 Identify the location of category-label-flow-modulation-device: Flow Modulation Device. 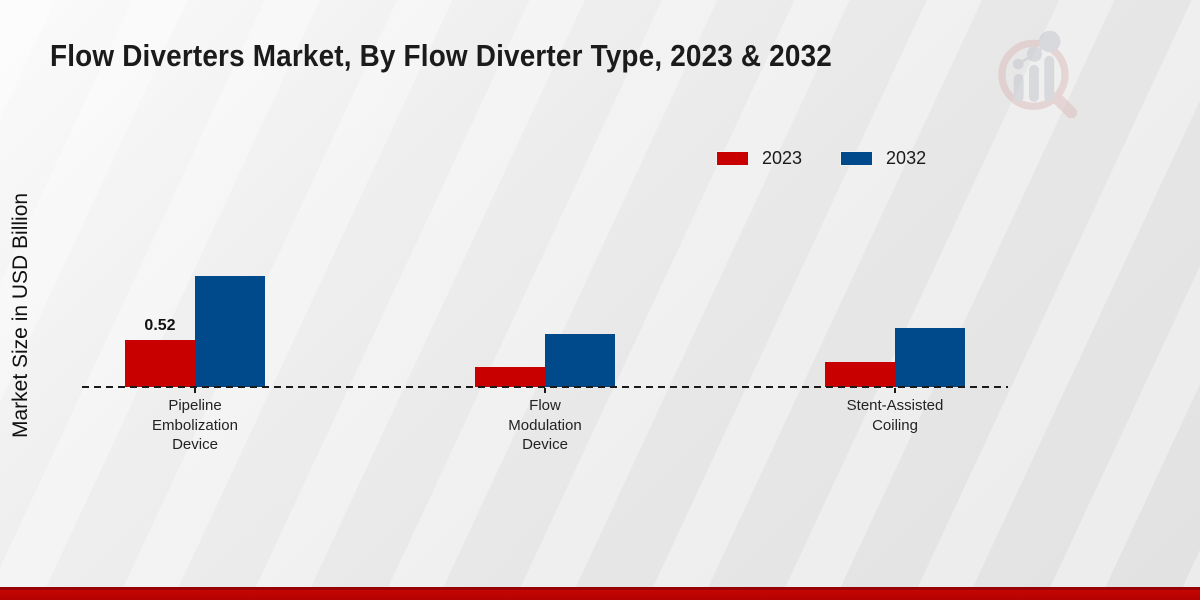
(545, 425).